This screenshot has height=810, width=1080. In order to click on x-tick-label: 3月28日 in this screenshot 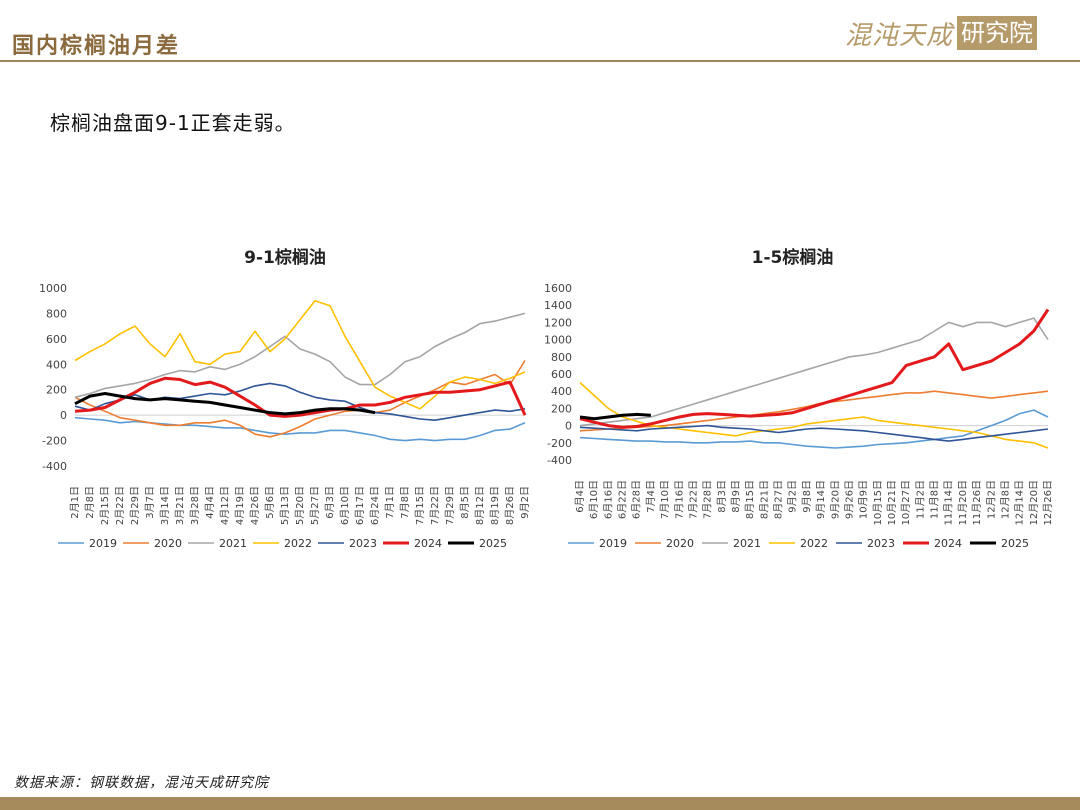, I will do `click(195, 505)`.